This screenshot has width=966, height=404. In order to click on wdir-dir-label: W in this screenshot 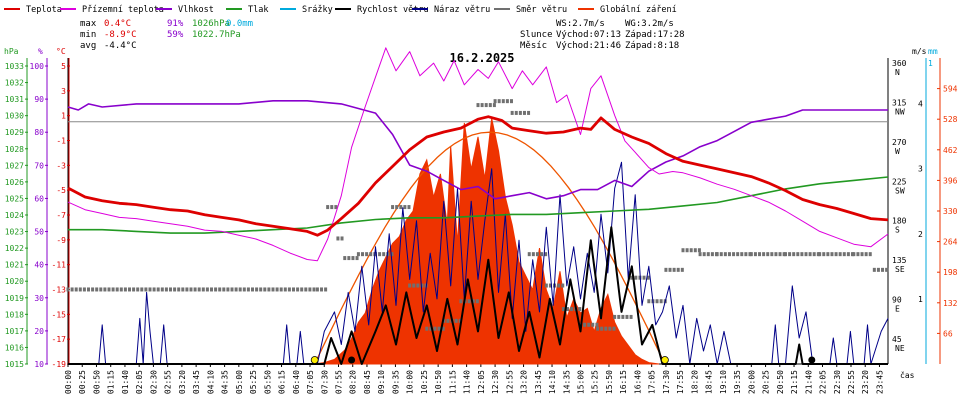, I will do `click(897, 151)`.